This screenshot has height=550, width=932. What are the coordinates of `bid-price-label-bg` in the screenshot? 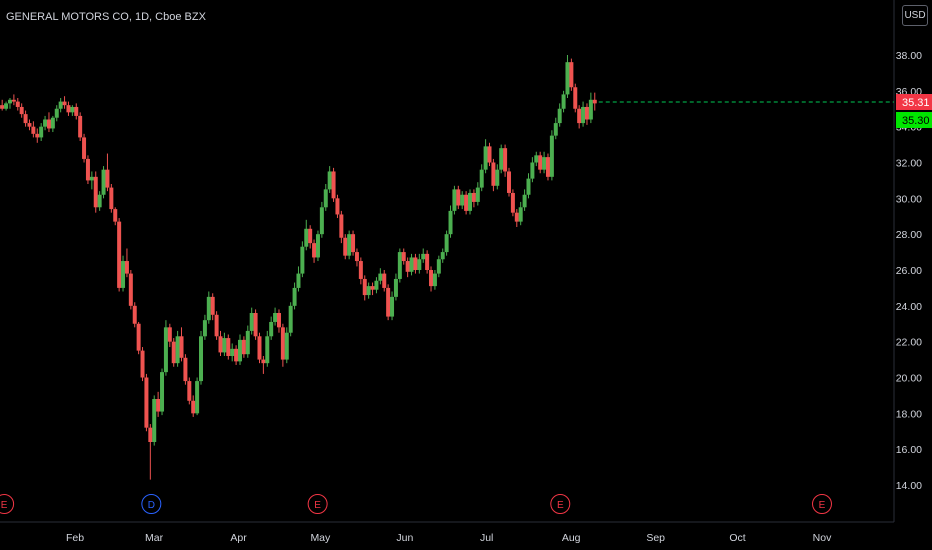 It's located at (914, 120).